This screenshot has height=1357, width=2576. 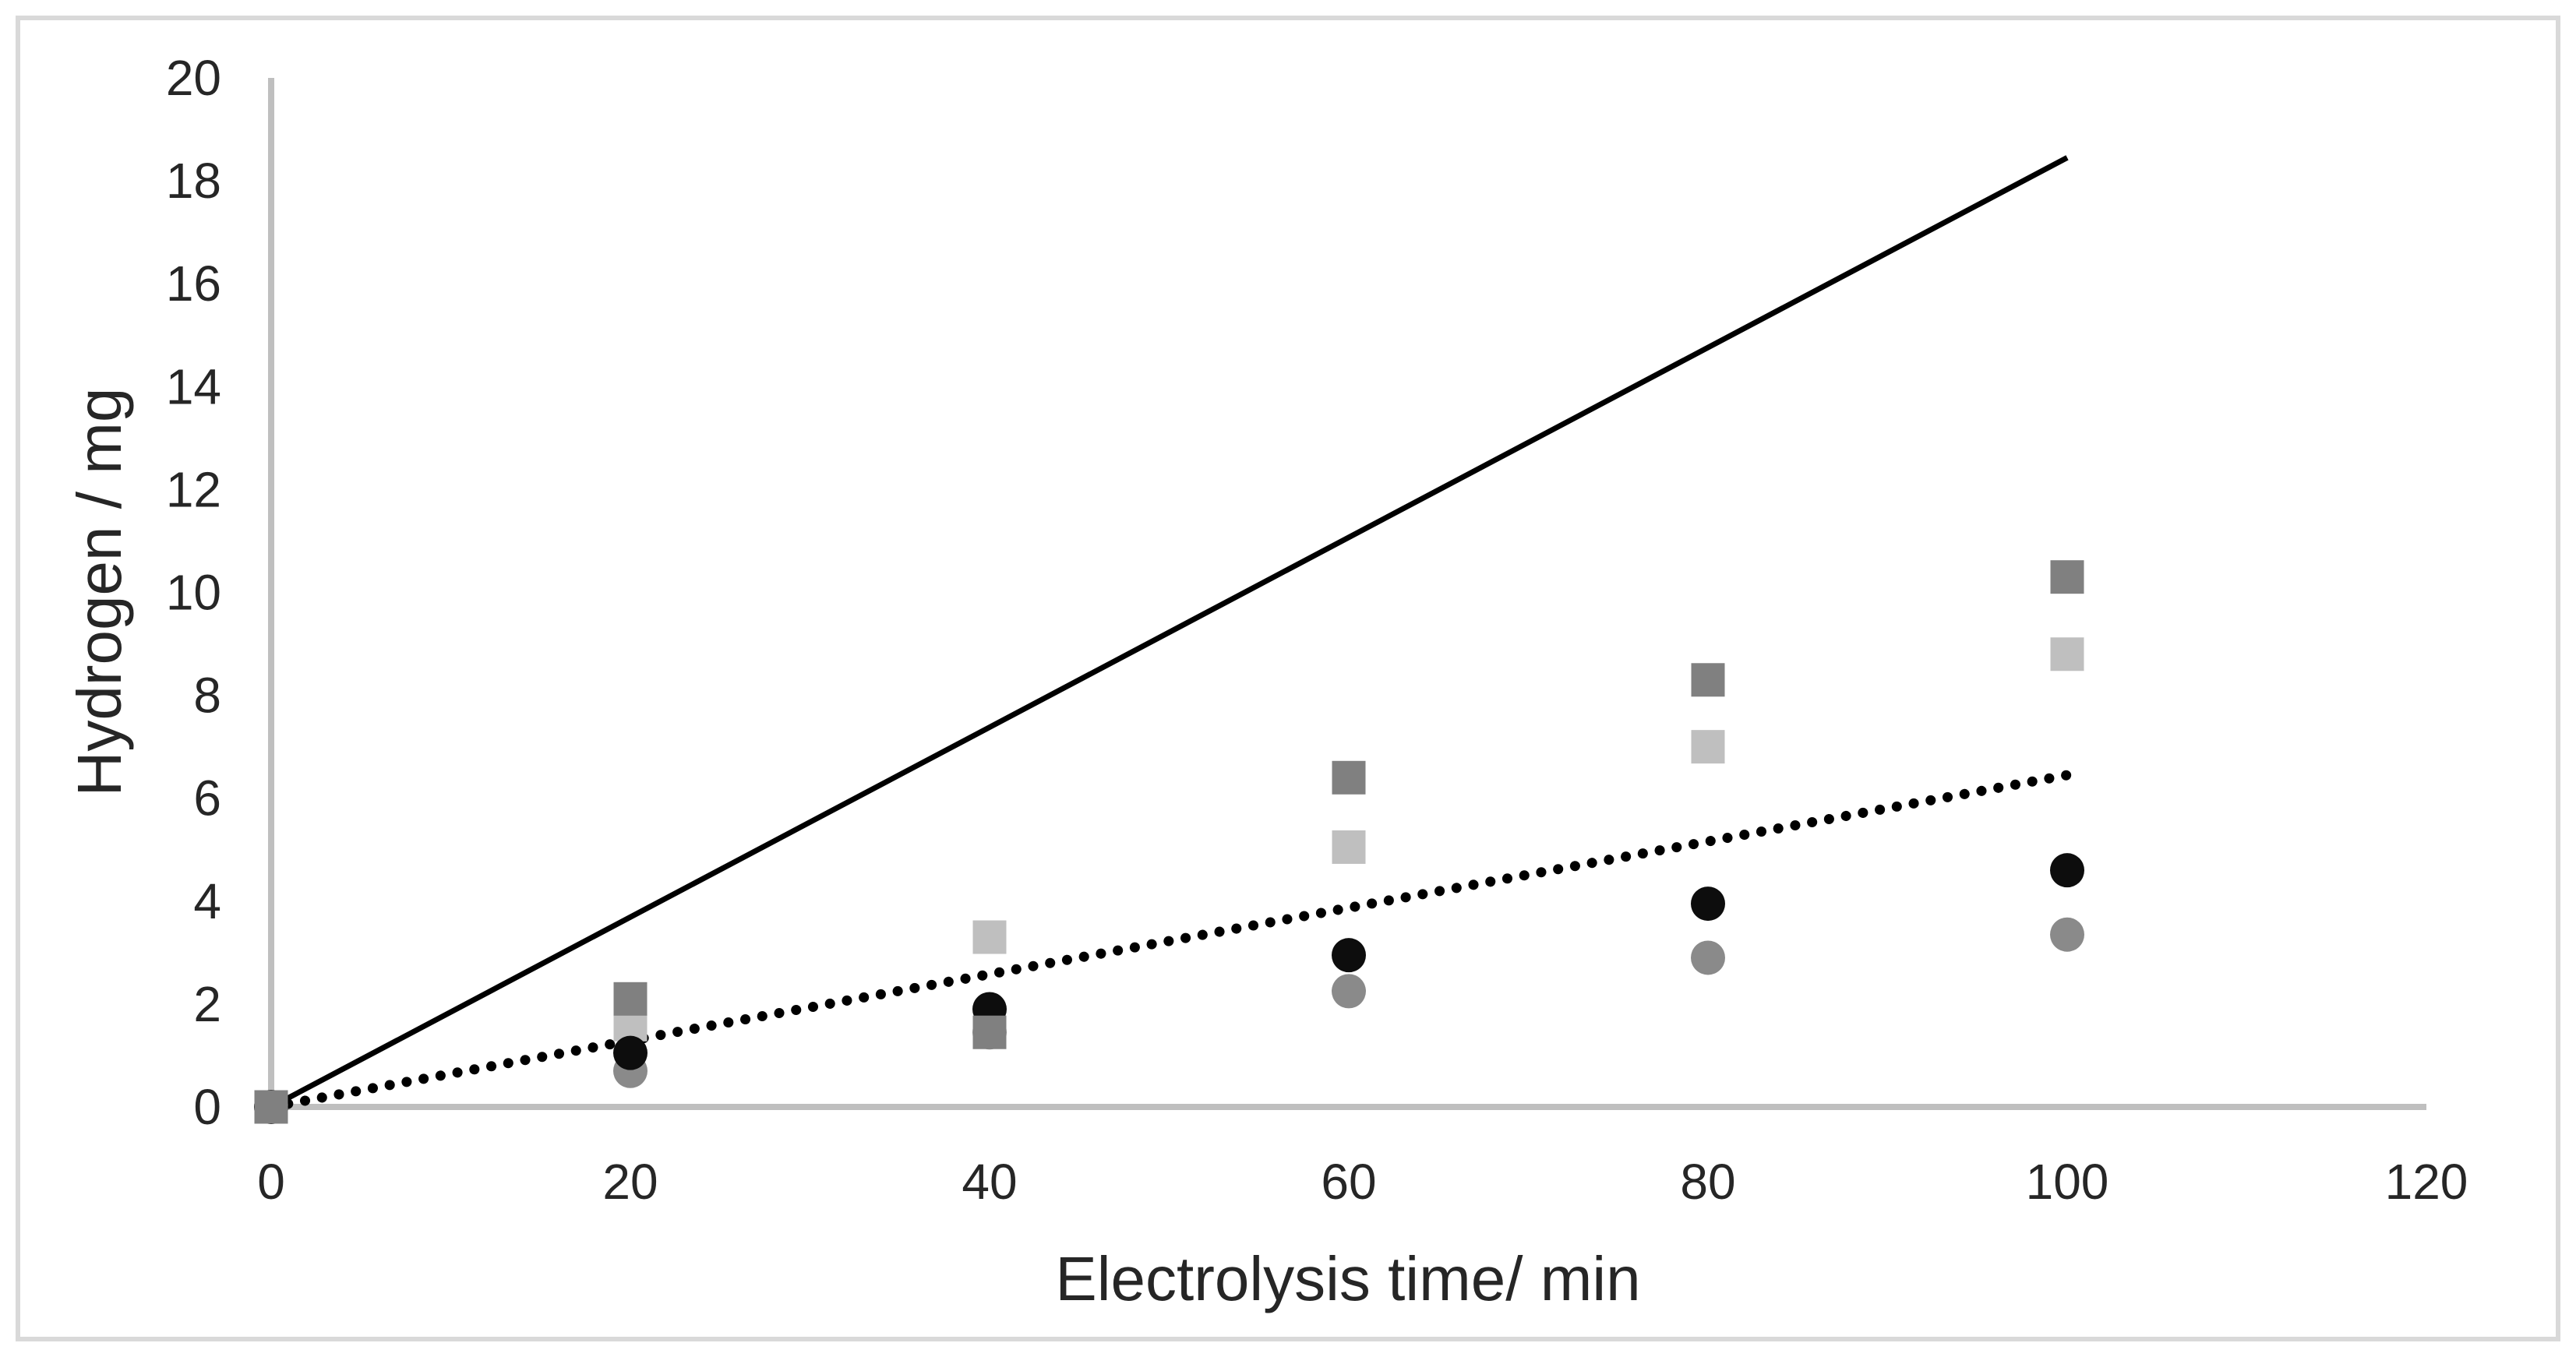 I want to click on x-tick-label: 40, so click(x=989, y=1182).